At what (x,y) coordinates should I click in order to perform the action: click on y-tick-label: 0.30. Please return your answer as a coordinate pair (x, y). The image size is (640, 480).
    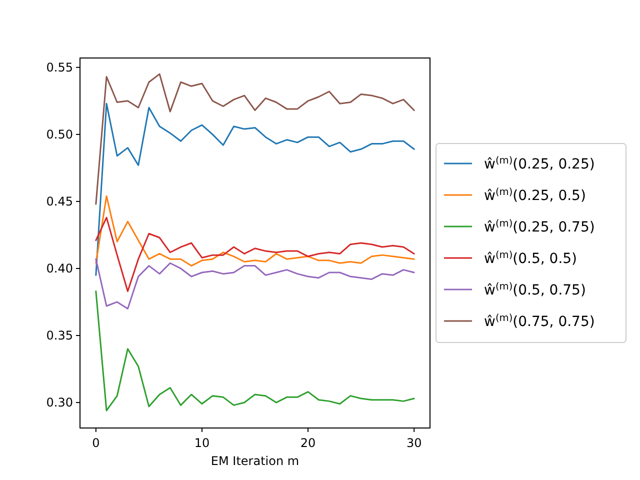
    Looking at the image, I should click on (59, 403).